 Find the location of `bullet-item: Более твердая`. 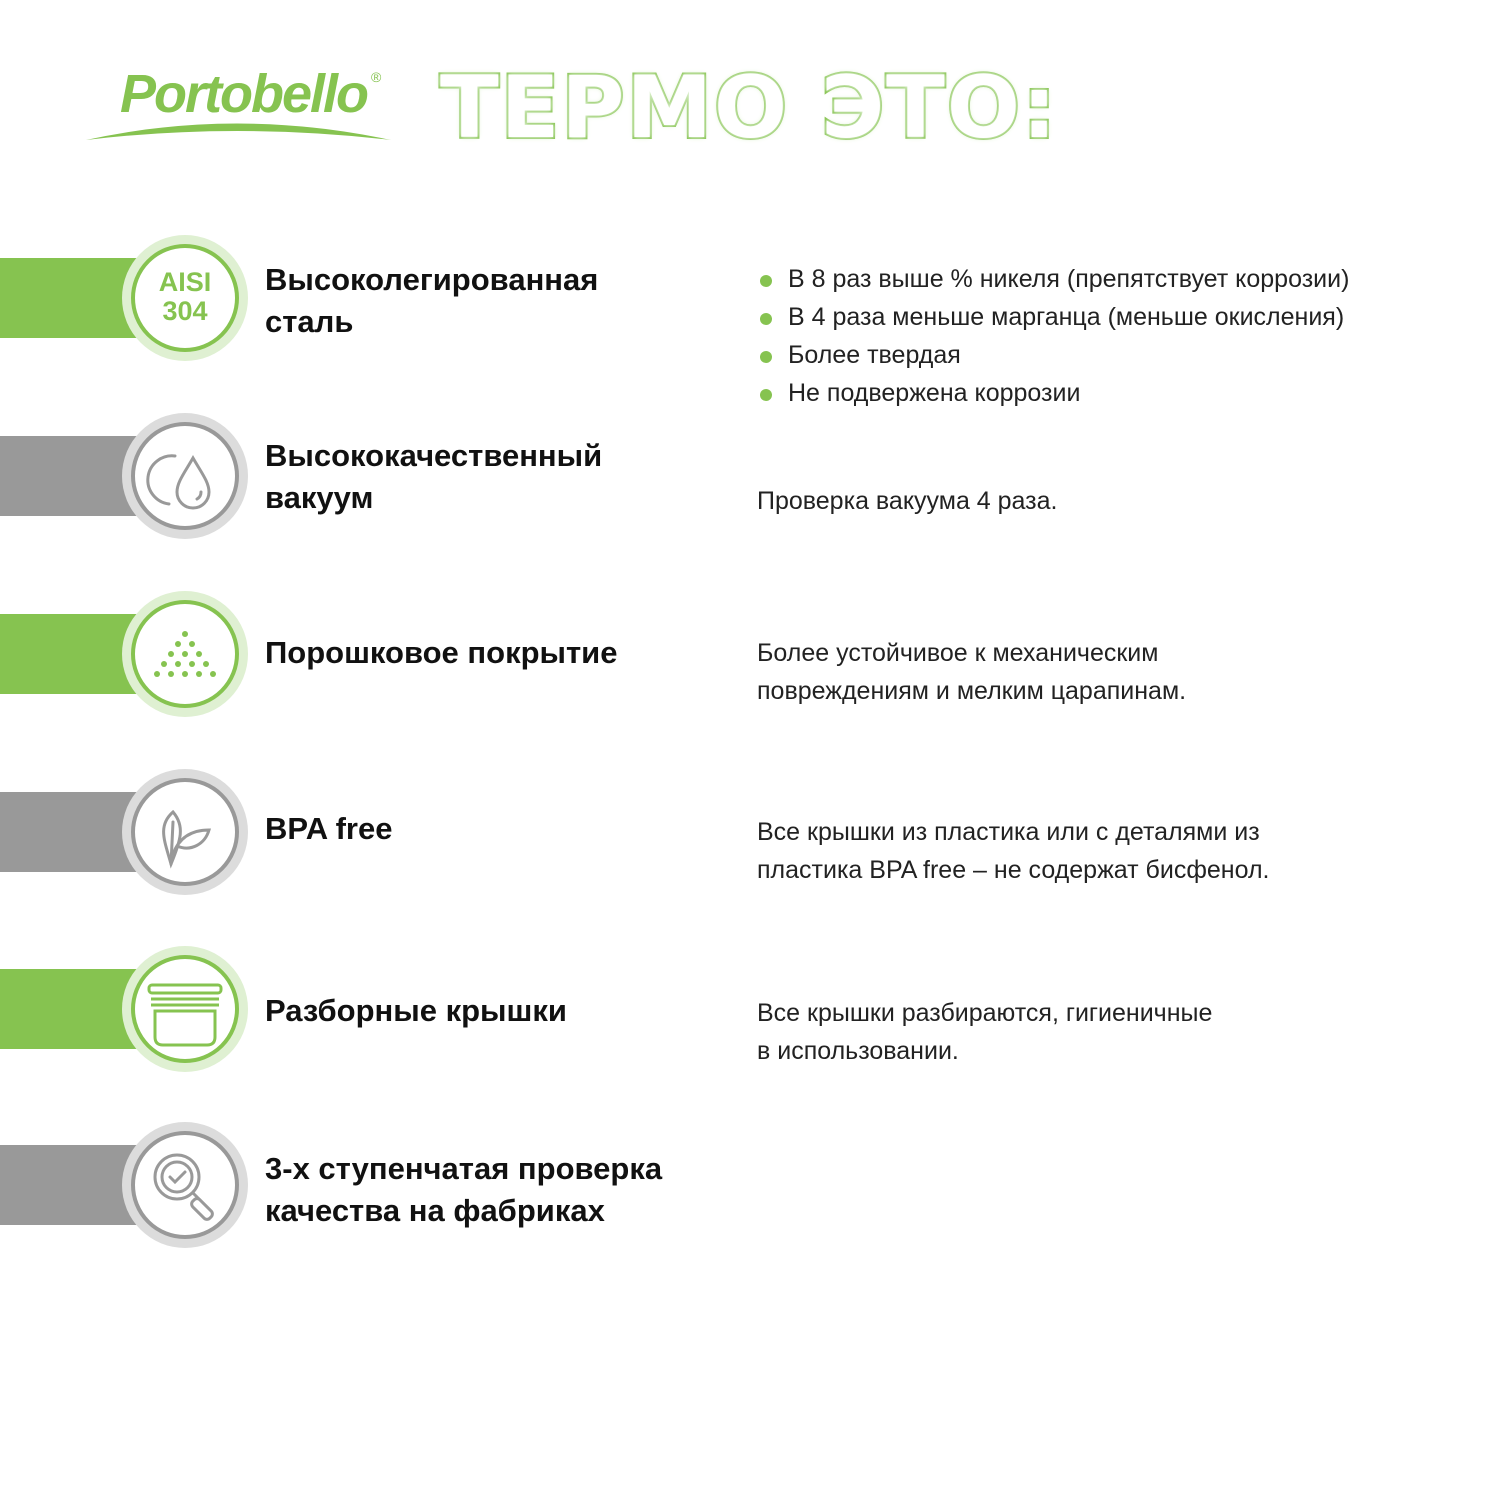

bullet-item: Более твердая is located at coordinates (1124, 355).